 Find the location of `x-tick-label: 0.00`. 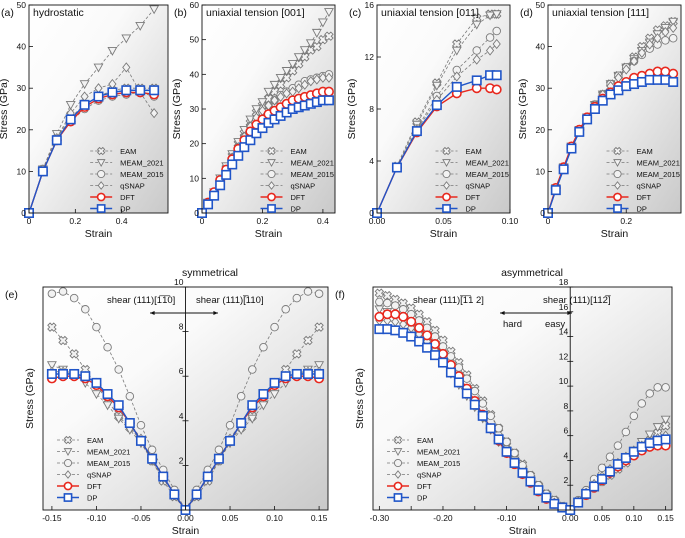

x-tick-label: 0.00 is located at coordinates (570, 518).